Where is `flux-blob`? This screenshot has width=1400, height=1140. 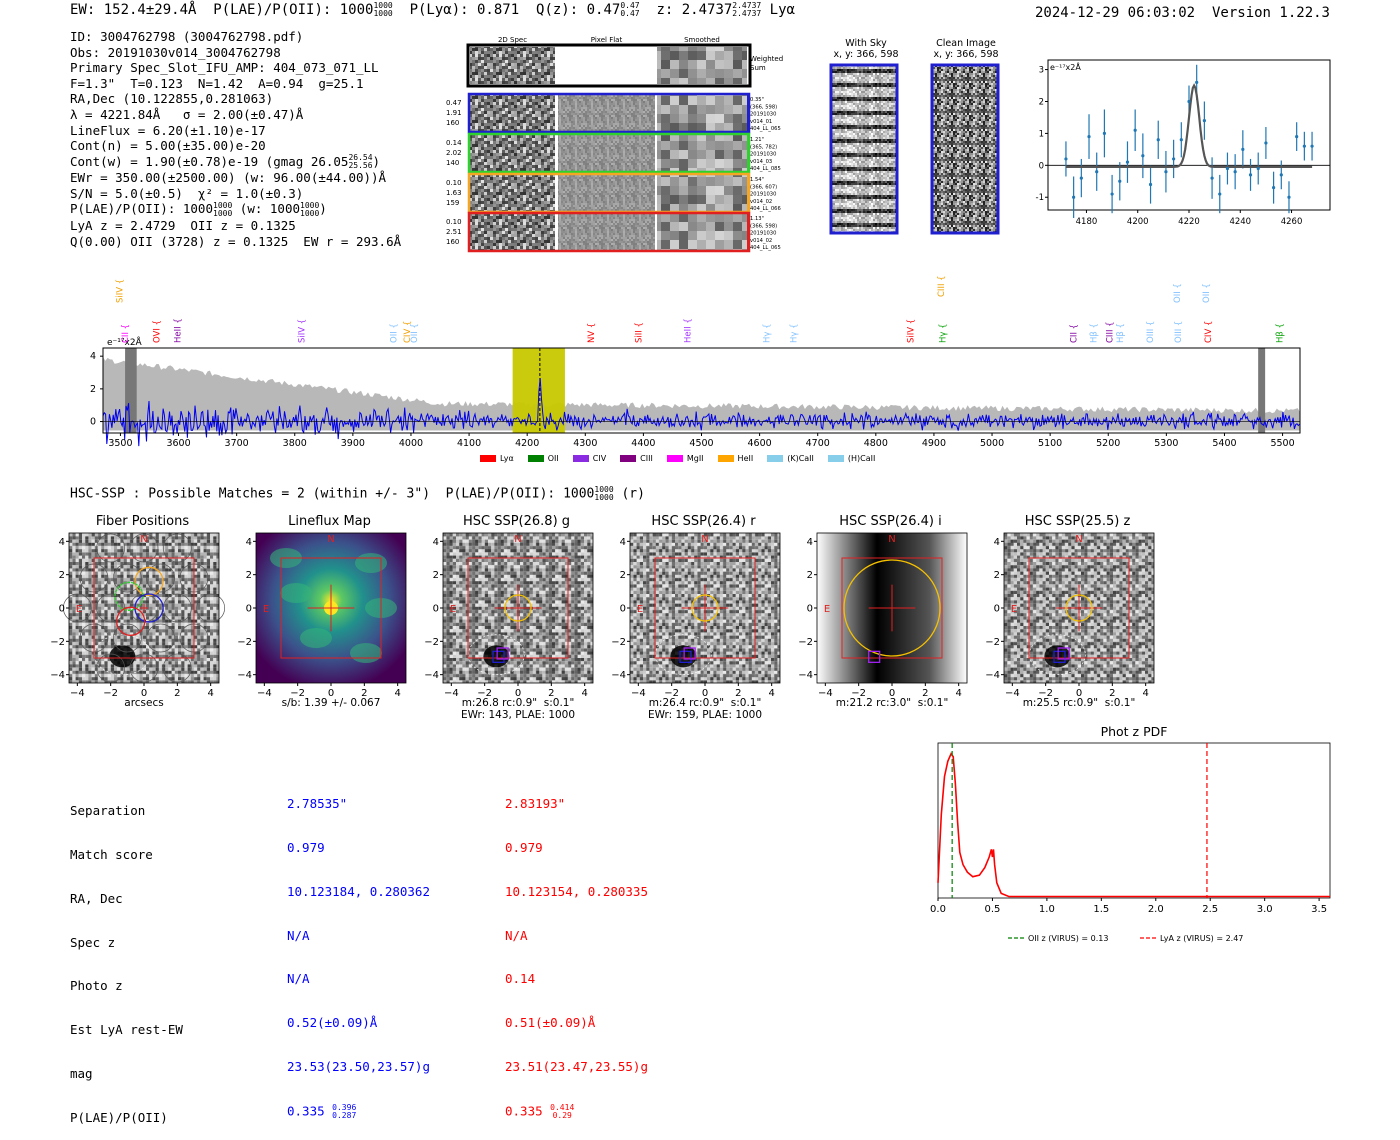 flux-blob is located at coordinates (316, 638).